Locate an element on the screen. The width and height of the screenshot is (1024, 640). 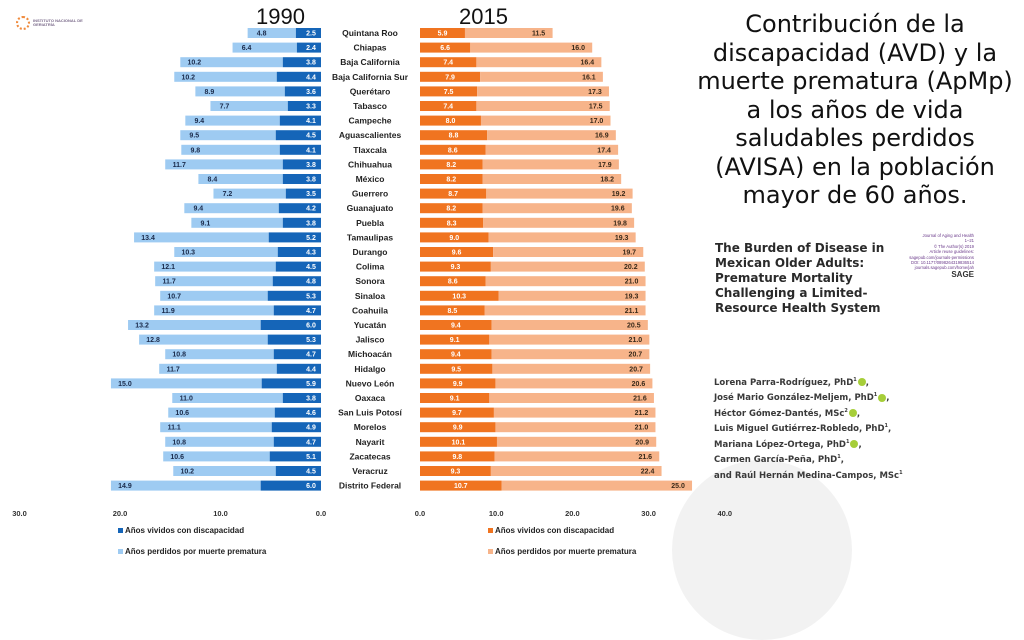
bar-label-2015-disability: 9.3 is located at coordinates (456, 472).